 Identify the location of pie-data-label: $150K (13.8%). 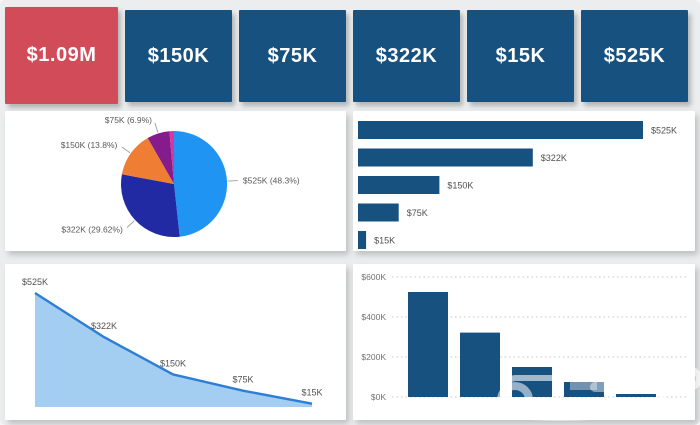
(89, 145).